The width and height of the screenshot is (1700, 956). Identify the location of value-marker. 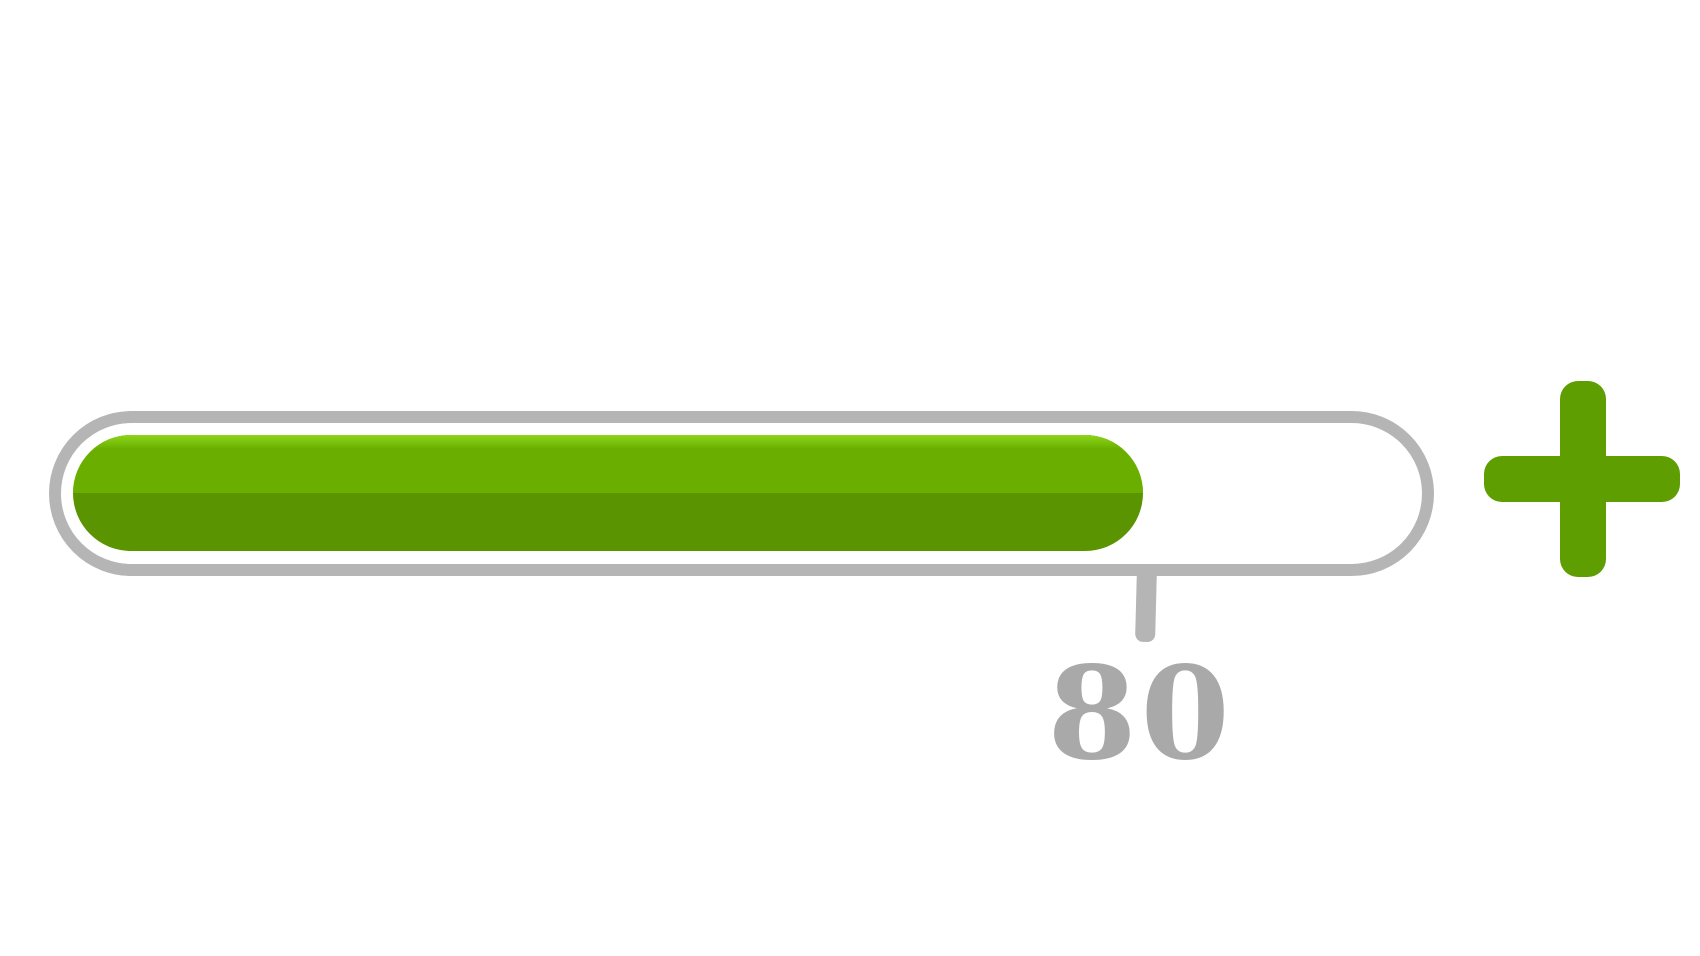
(1145, 605).